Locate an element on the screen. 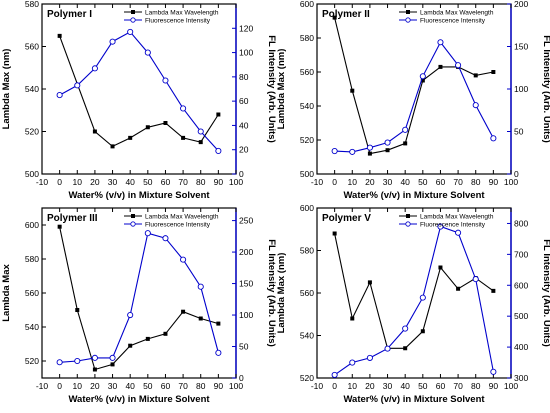 The width and height of the screenshot is (550, 413). y2-tick-label: 100 is located at coordinates (246, 315).